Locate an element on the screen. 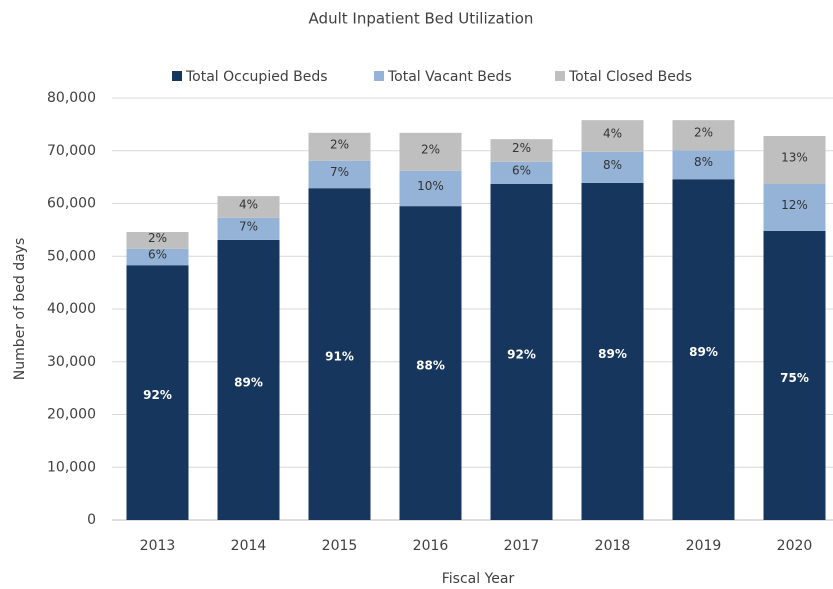 The image size is (833, 589). legend-label: Total Closed Beds is located at coordinates (630, 77).